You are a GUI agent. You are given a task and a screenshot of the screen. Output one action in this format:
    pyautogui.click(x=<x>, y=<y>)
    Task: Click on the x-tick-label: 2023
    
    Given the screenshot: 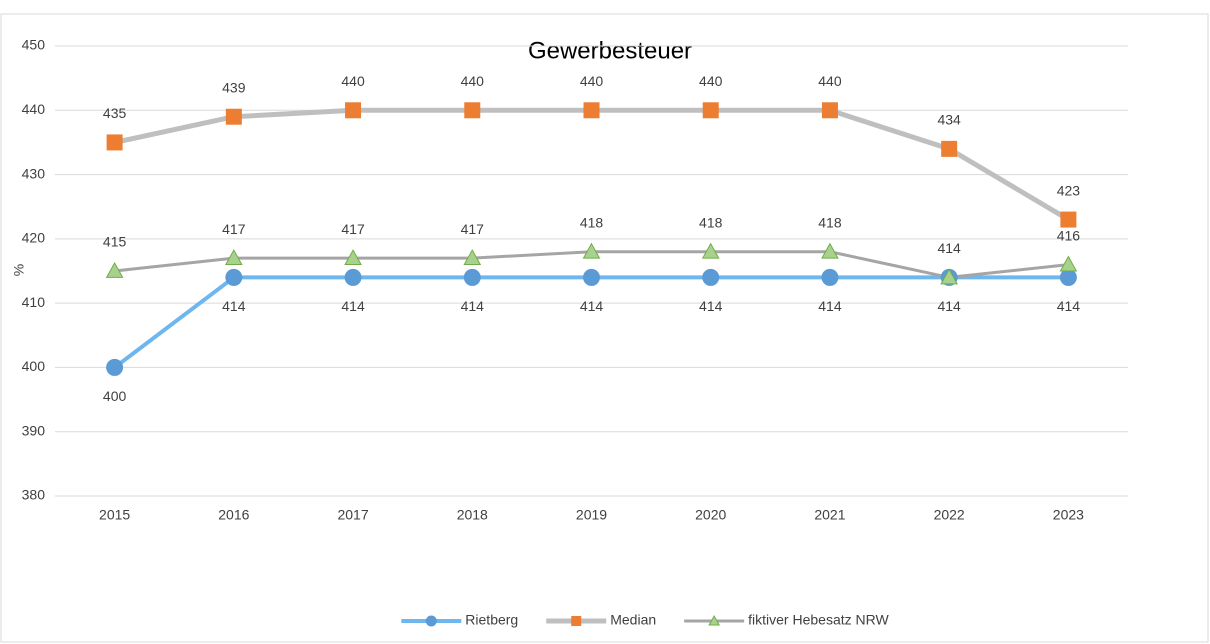 What is the action you would take?
    pyautogui.click(x=1068, y=515)
    